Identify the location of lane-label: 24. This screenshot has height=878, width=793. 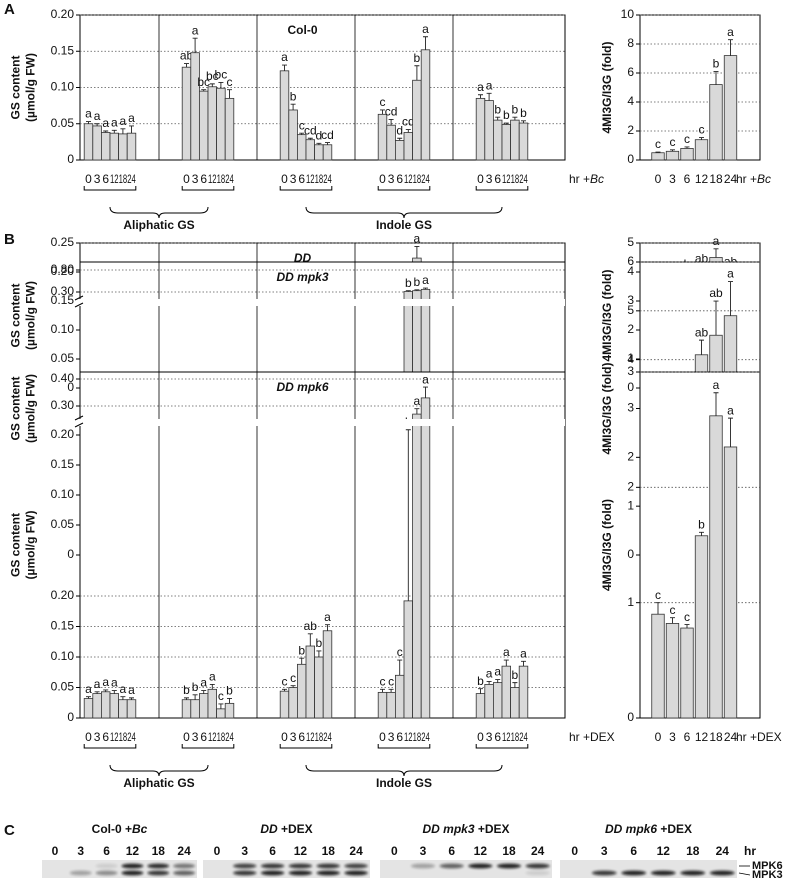
(356, 851).